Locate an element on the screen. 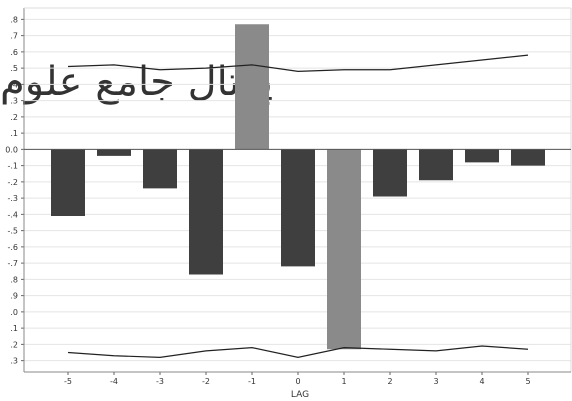 This screenshot has width=572, height=401. x-axis: -5 -4 -3 -2 -1 0 1 2 3 4 5 is located at coordinates (297, 378).